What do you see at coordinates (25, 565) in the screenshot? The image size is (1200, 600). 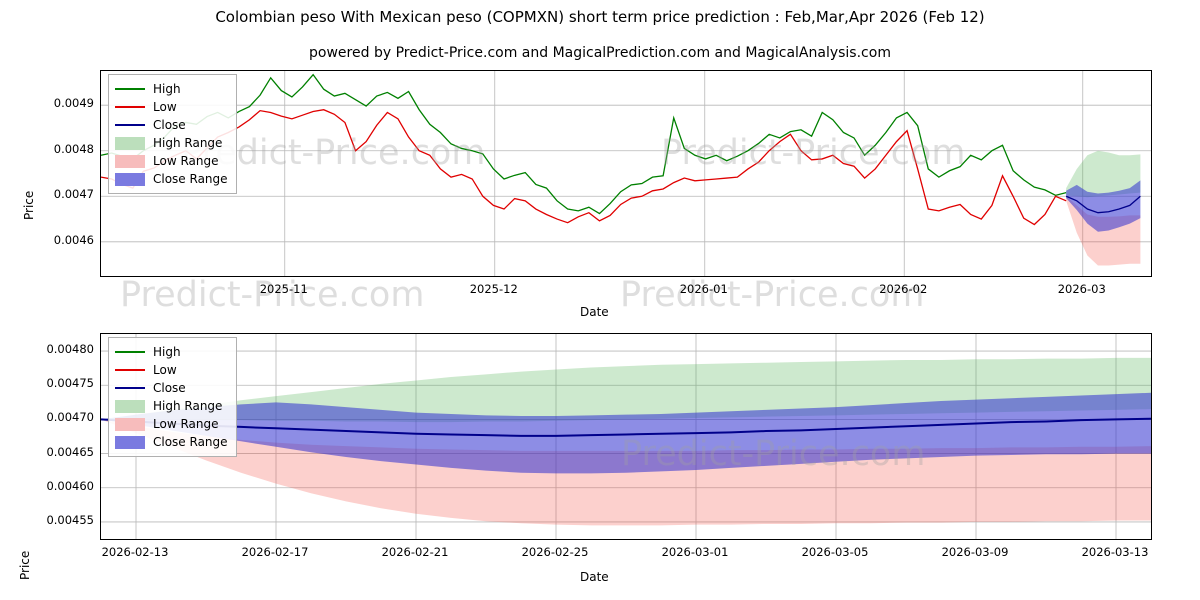 I see `bottom-y-axis-label: Price` at bounding box center [25, 565].